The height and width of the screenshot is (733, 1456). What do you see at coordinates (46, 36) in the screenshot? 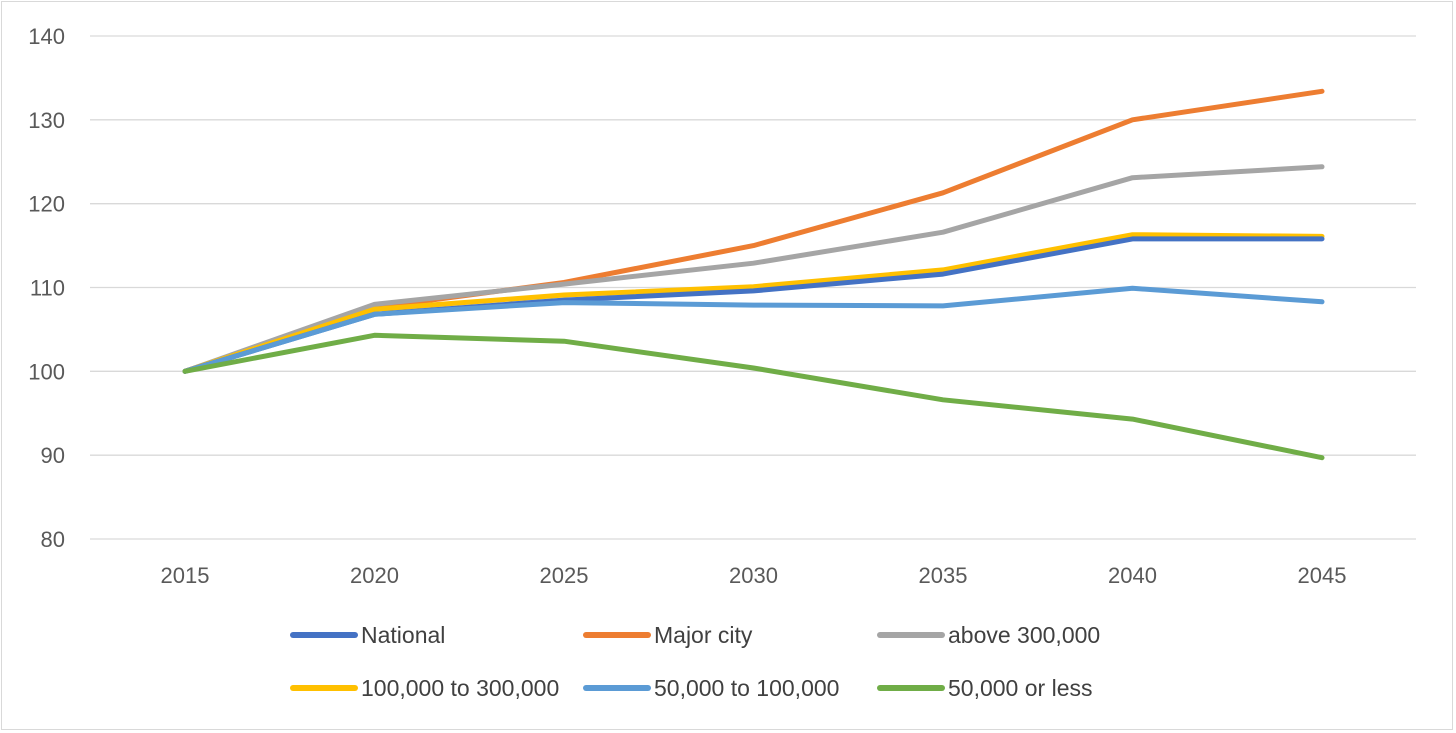
I see `y-tick-label: 140` at bounding box center [46, 36].